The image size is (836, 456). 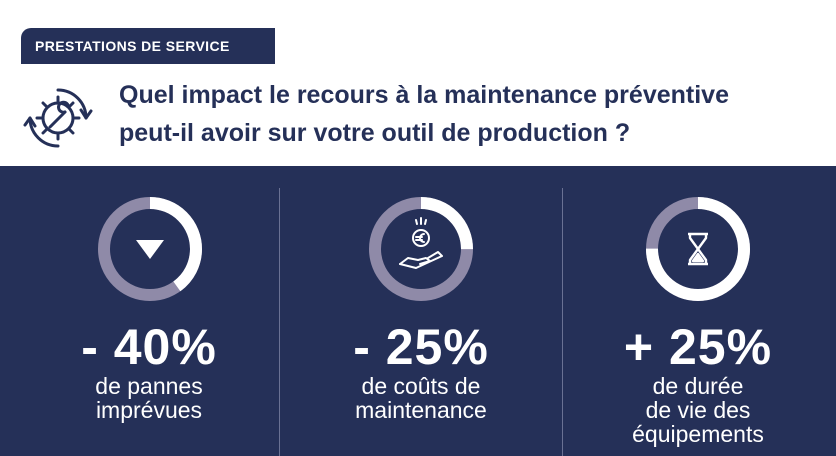 I want to click on stat-description: de coûts de maintenance, so click(x=421, y=398).